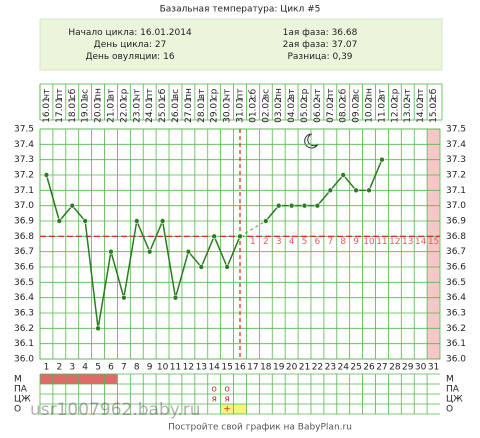  I want to click on weekday-label: вт, so click(382, 94).